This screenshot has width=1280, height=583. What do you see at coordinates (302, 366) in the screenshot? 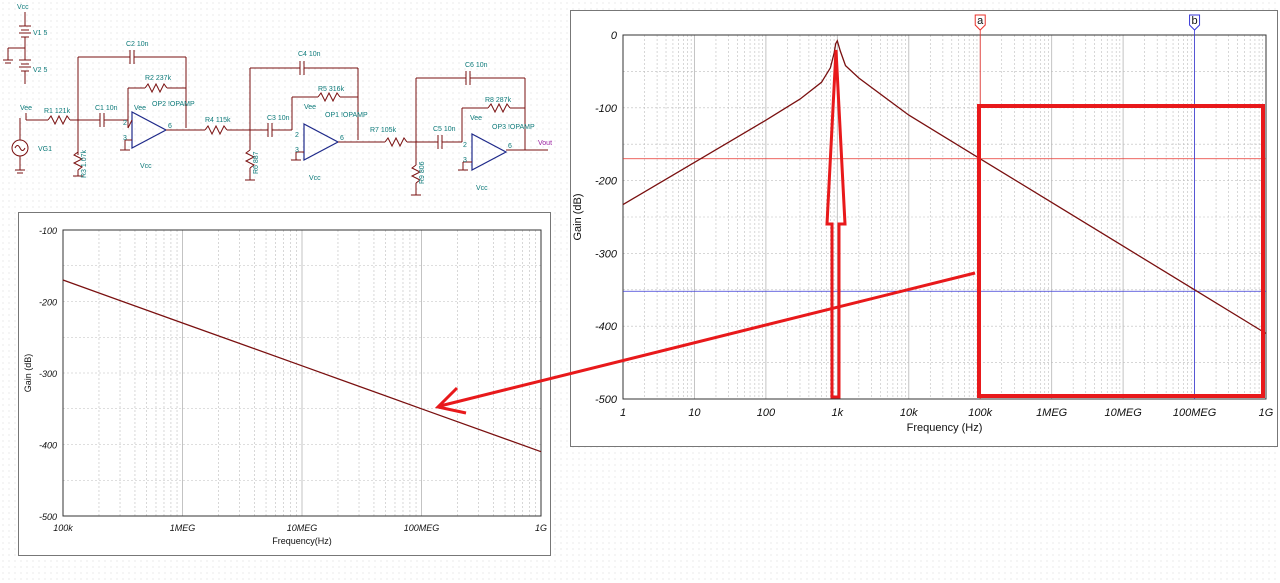
I see `gain-trace` at bounding box center [302, 366].